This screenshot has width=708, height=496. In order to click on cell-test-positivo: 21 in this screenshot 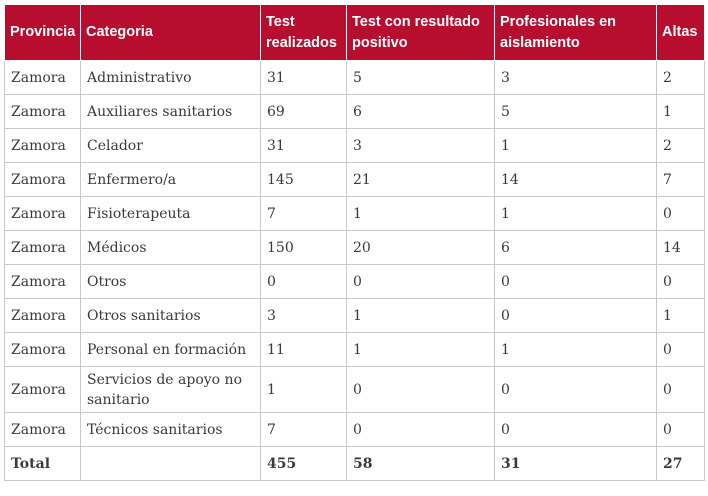, I will do `click(420, 179)`.